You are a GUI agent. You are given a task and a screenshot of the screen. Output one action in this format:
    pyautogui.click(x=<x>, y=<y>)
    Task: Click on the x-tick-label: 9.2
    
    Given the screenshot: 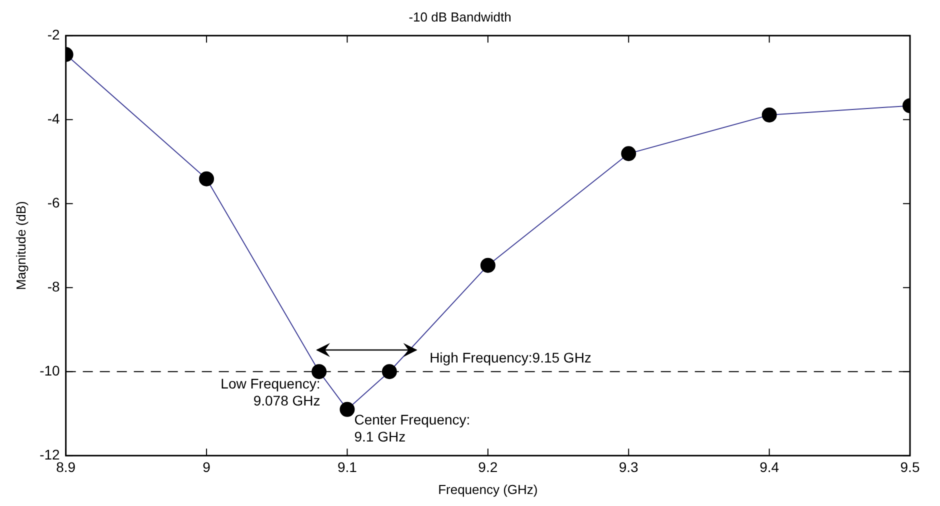 What is the action you would take?
    pyautogui.click(x=488, y=466)
    